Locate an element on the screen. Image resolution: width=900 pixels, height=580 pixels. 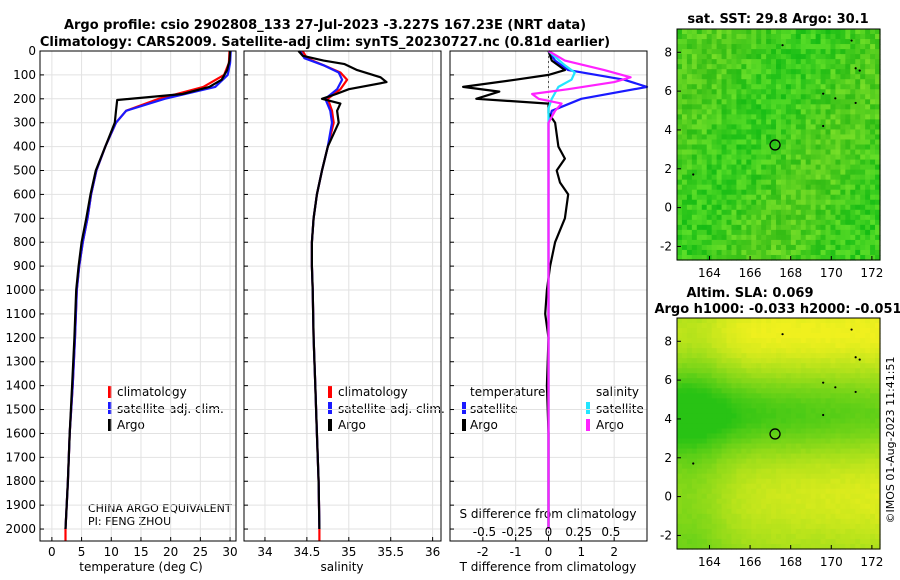
legend-swatch-climatology is located at coordinates (330, 392).